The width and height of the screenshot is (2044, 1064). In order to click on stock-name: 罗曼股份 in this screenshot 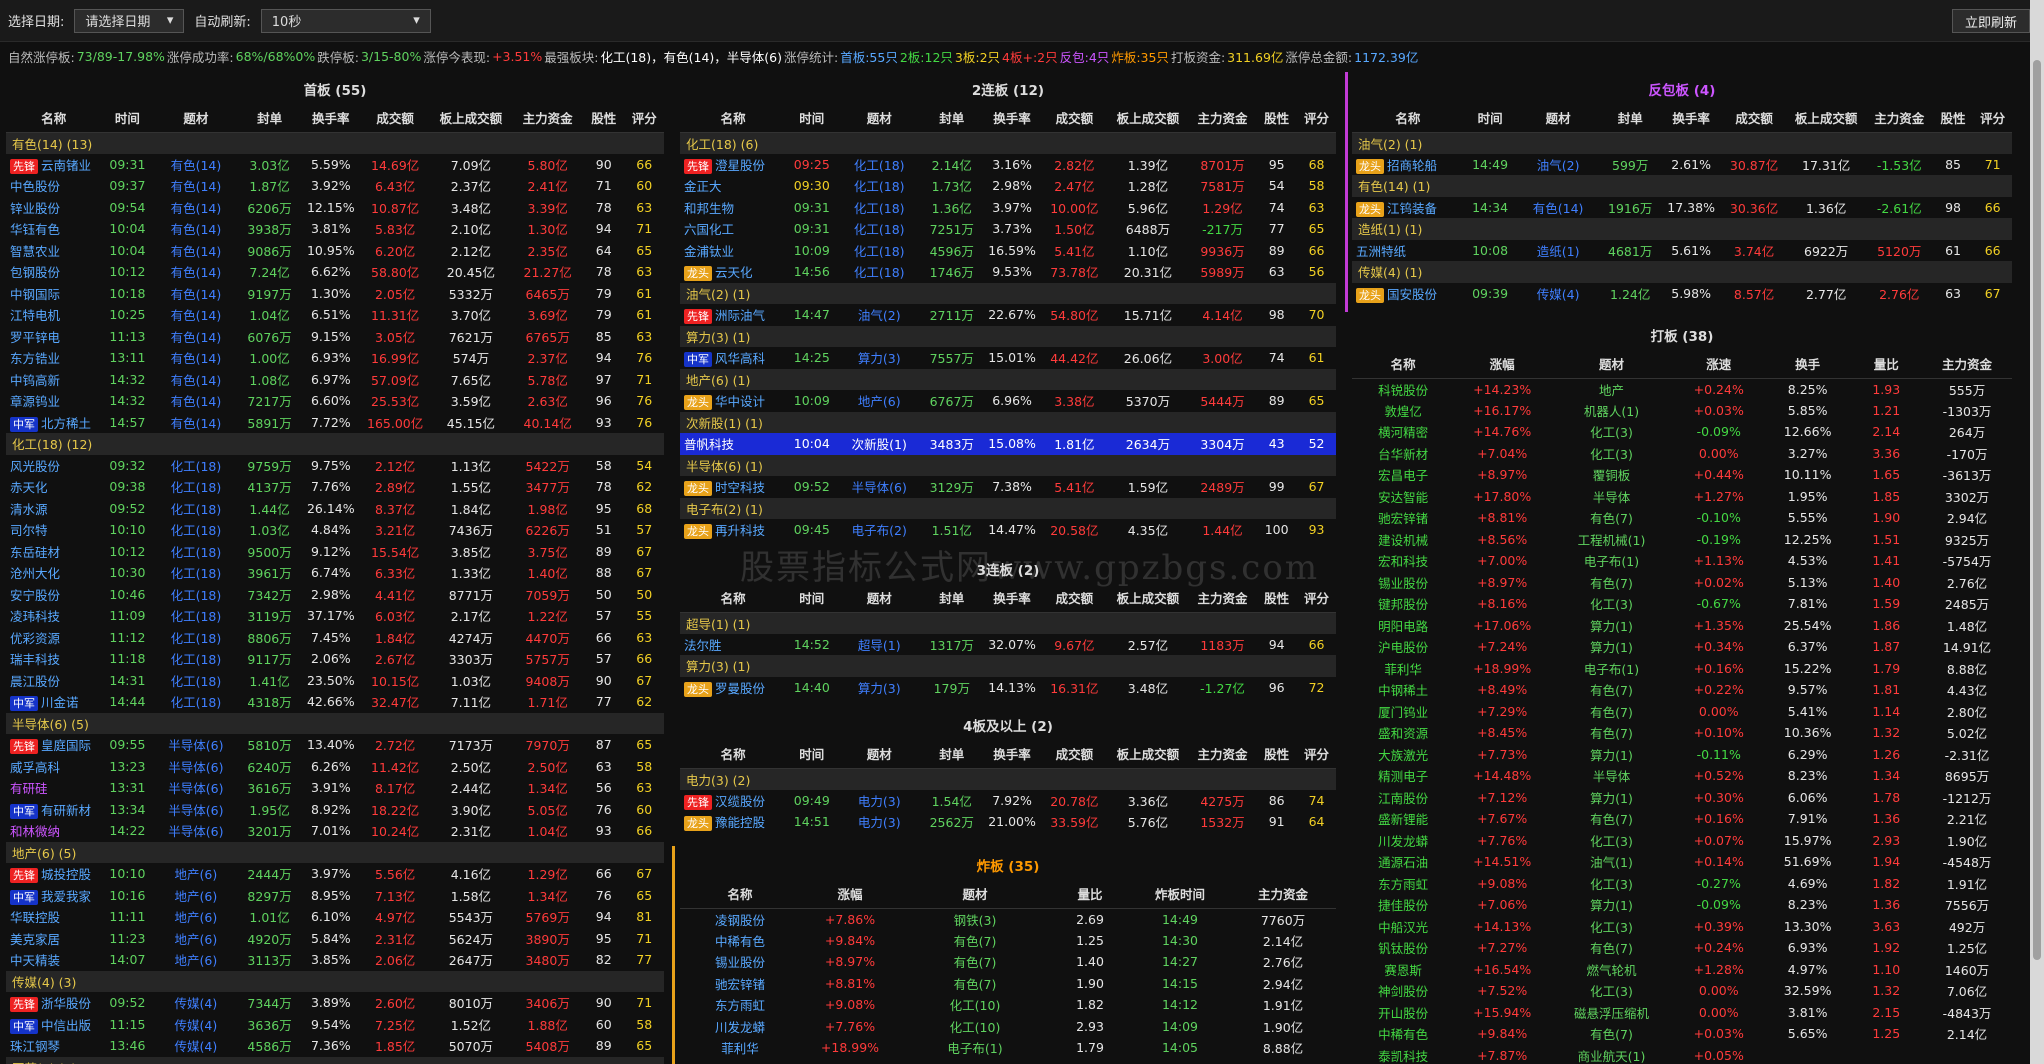, I will do `click(740, 688)`.